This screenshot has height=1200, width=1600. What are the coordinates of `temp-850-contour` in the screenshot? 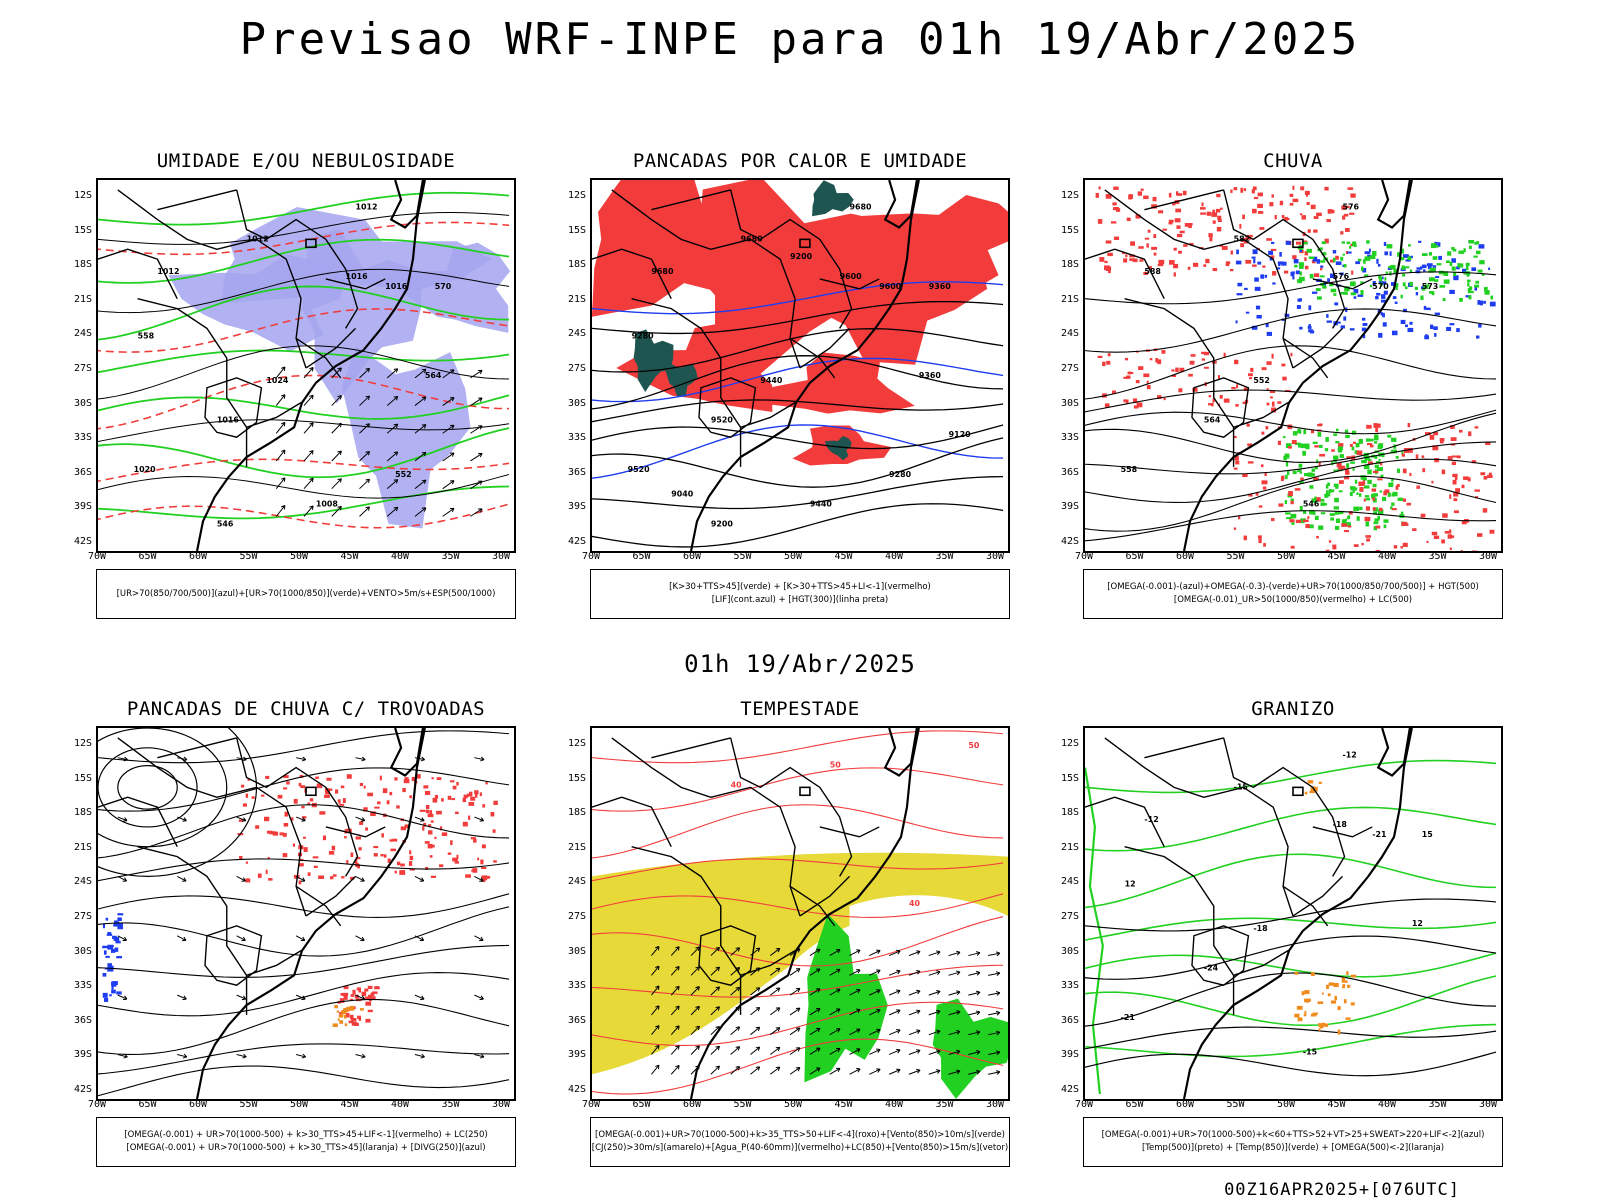 It's located at (1094, 931).